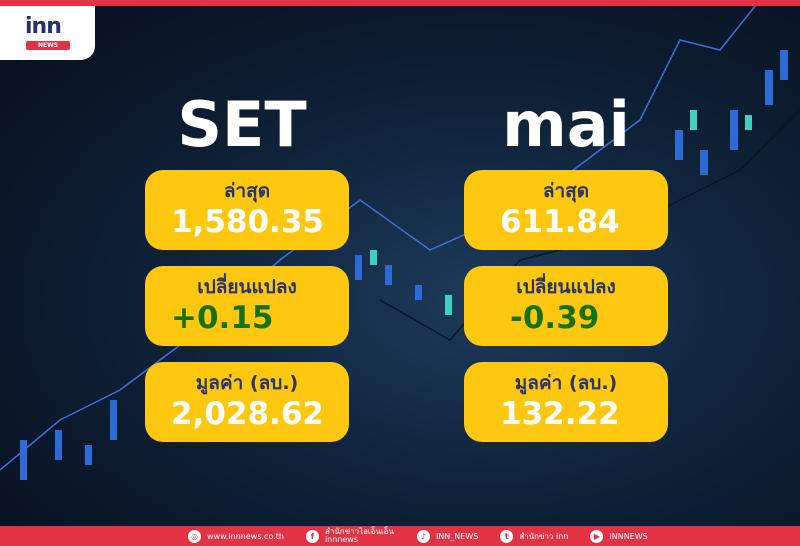 The height and width of the screenshot is (546, 800). I want to click on set-change-card: เปลี่ยนแปลง +0.15, so click(247, 306).